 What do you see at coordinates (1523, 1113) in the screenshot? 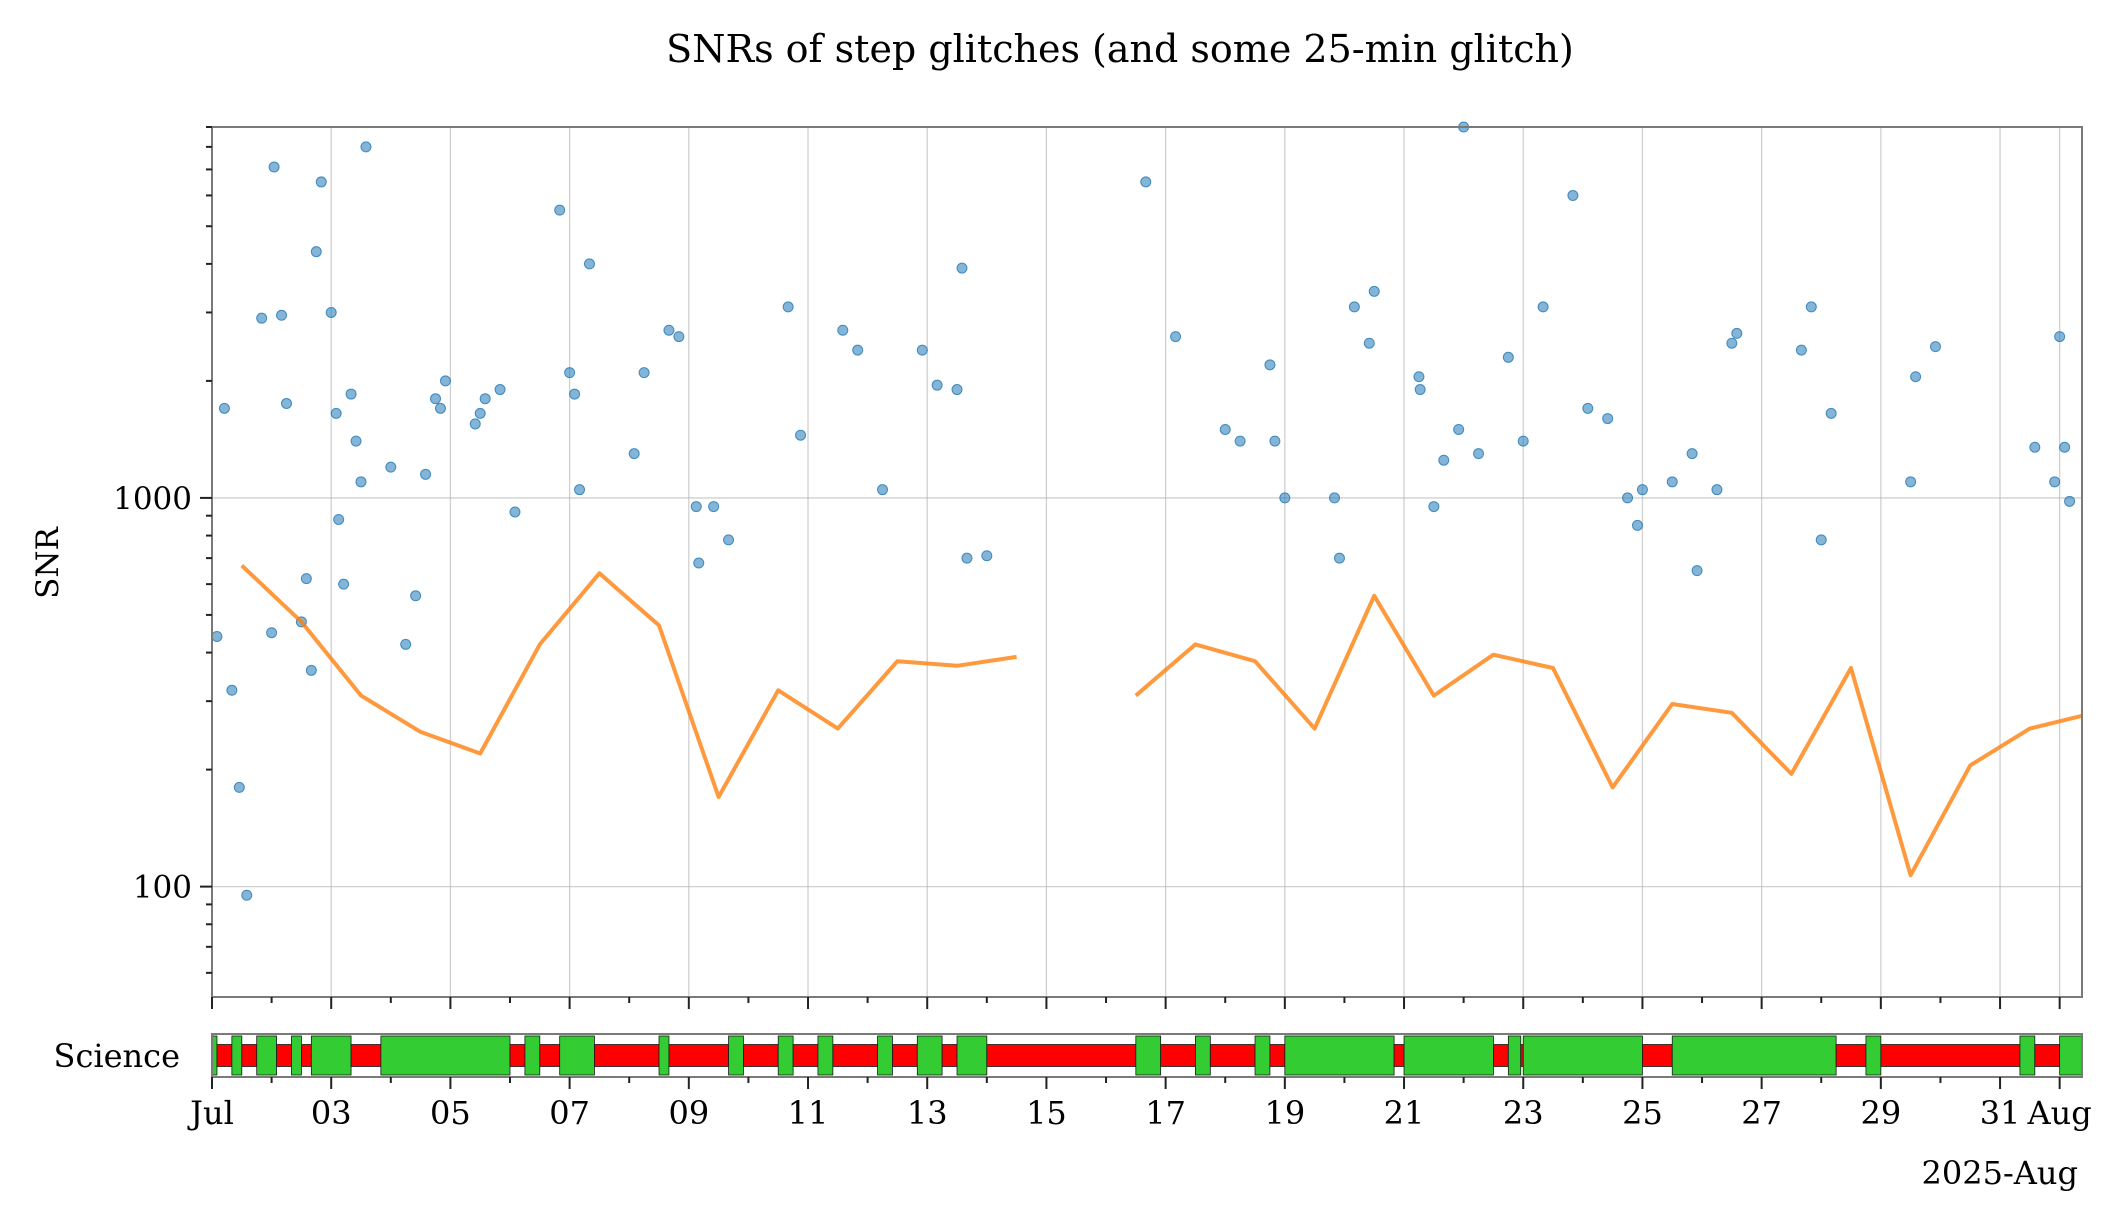
I see `x-tick-label: 23` at bounding box center [1523, 1113].